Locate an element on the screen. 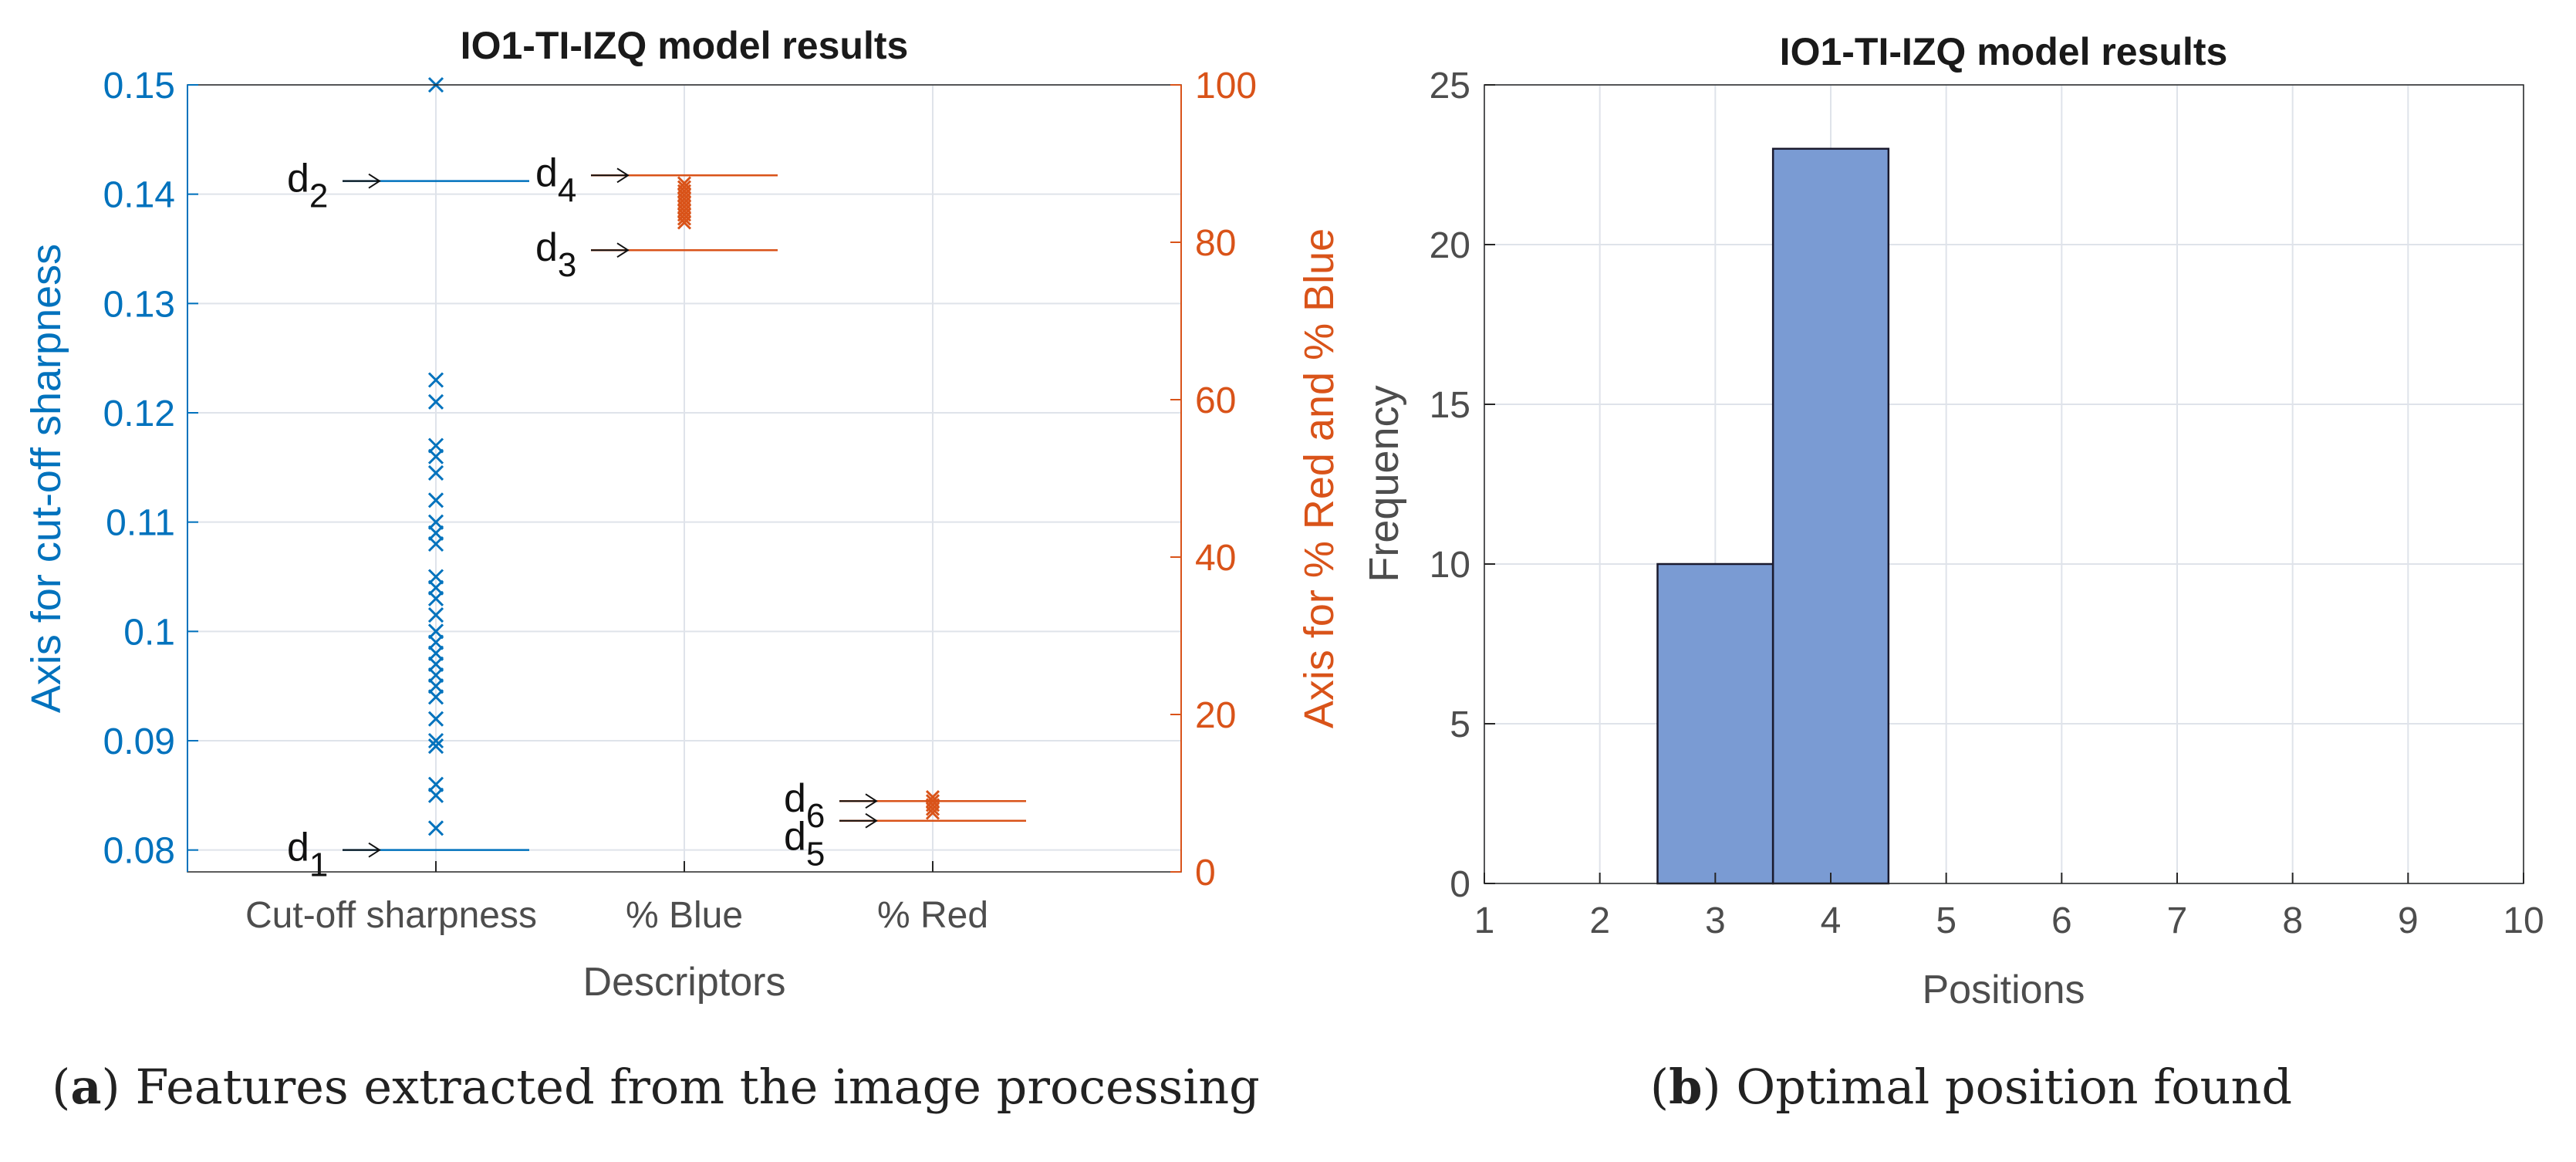 This screenshot has width=2576, height=1162. chart-b-y-tick-label: 5 is located at coordinates (1460, 724).